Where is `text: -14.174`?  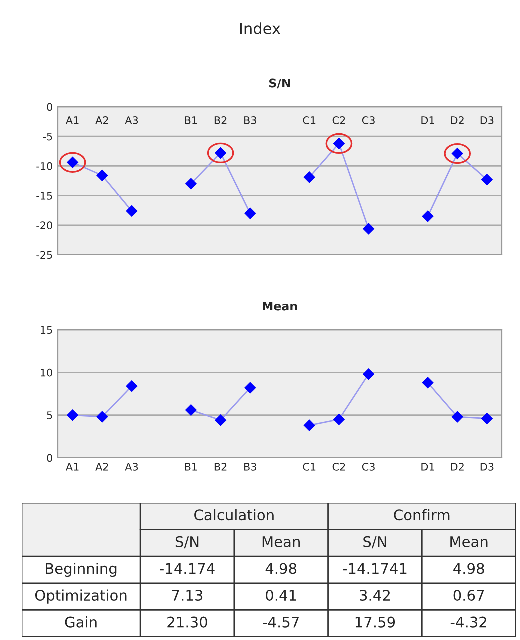 text: -14.174 is located at coordinates (187, 568).